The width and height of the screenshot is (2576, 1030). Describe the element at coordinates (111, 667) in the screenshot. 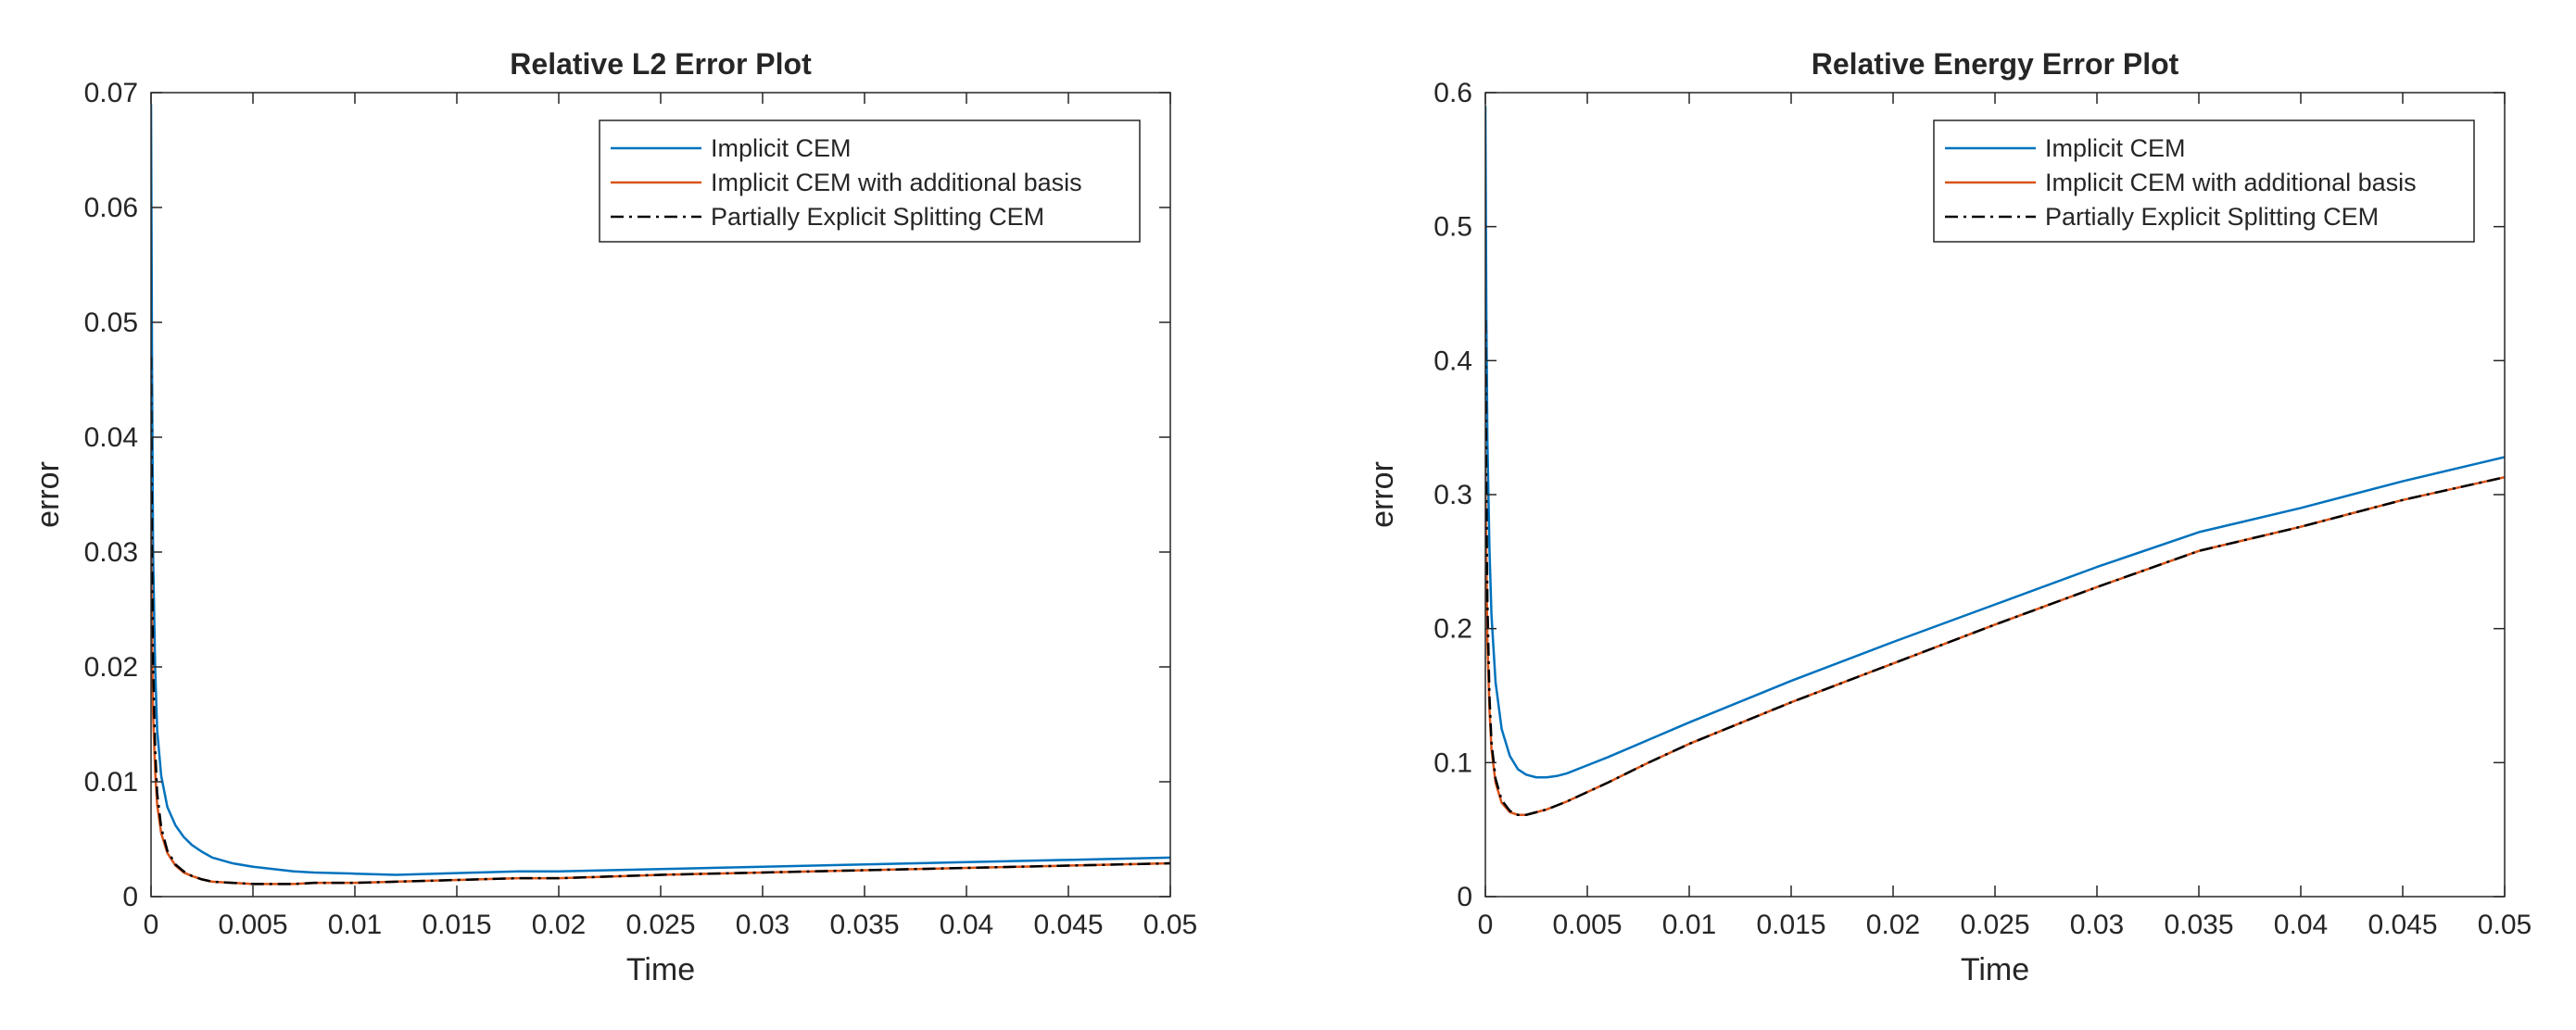

I see `y-tick-label: 0.02` at that location.